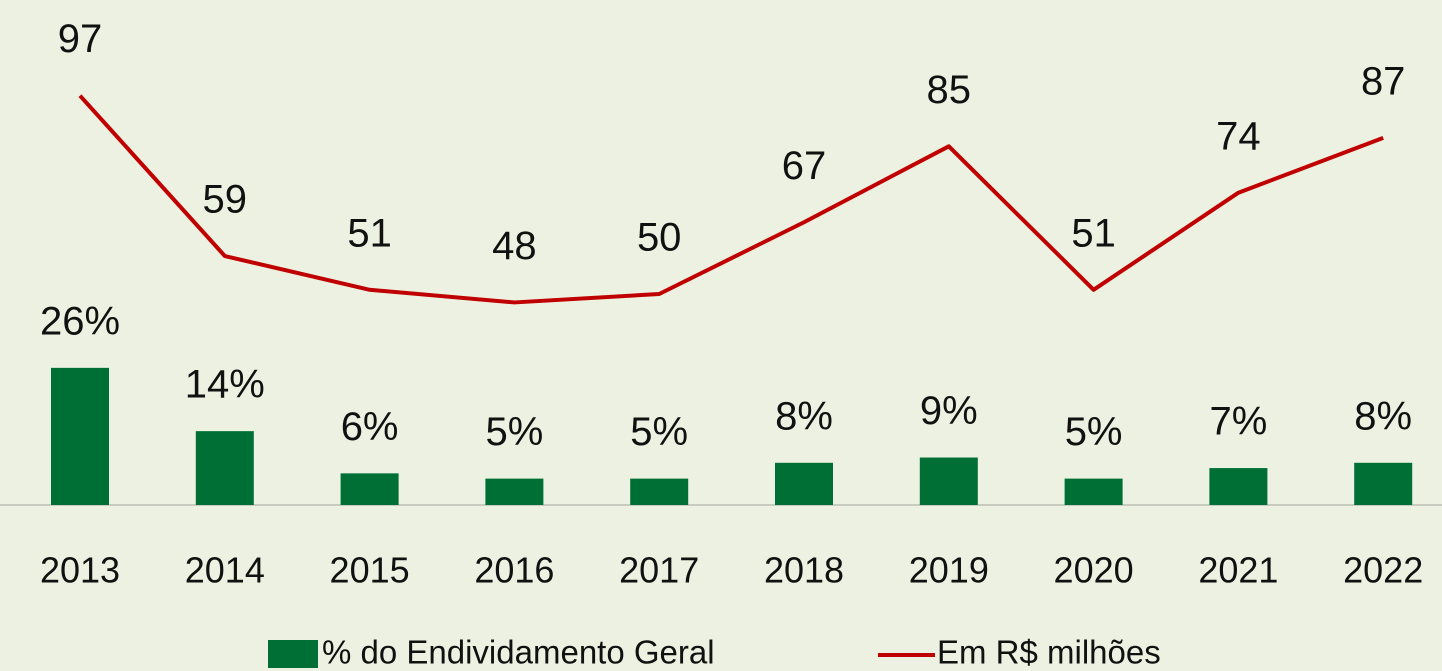 Image resolution: width=1442 pixels, height=671 pixels. Describe the element at coordinates (80, 39) in the screenshot. I see `data-label: 97` at that location.